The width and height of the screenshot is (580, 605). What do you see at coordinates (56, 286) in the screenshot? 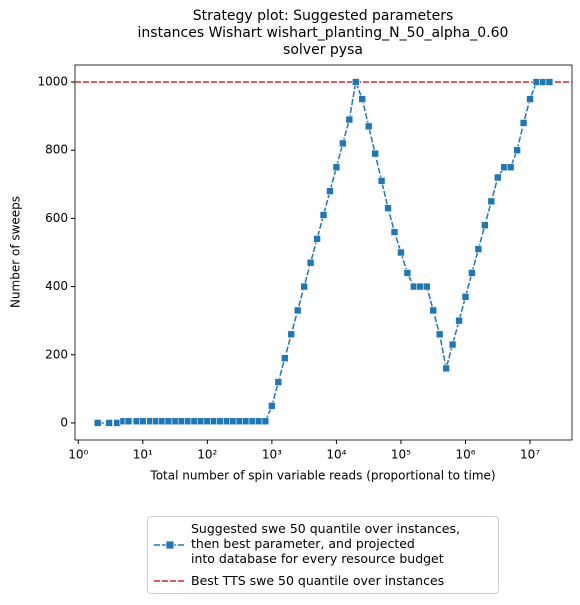
I see `y-tick-label: 400` at bounding box center [56, 286].